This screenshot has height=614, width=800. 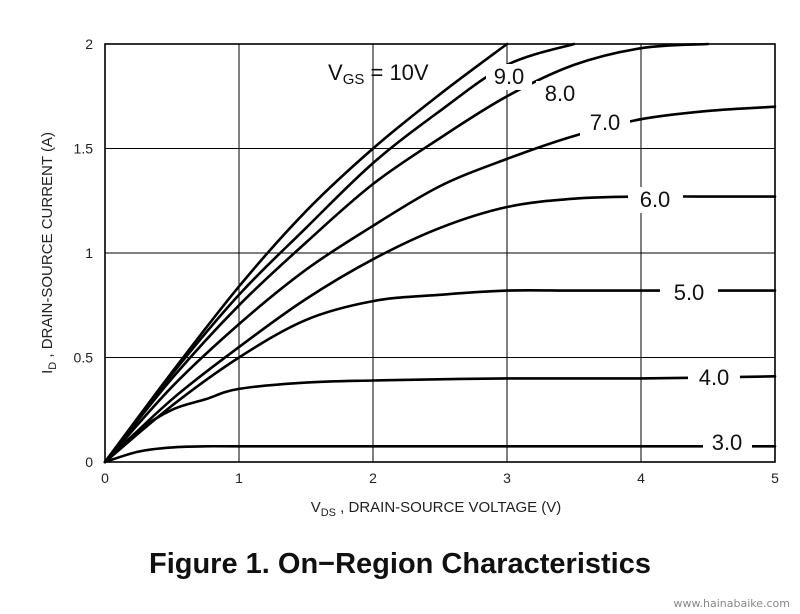 I want to click on y-tick-label: 1.5, so click(x=84, y=149).